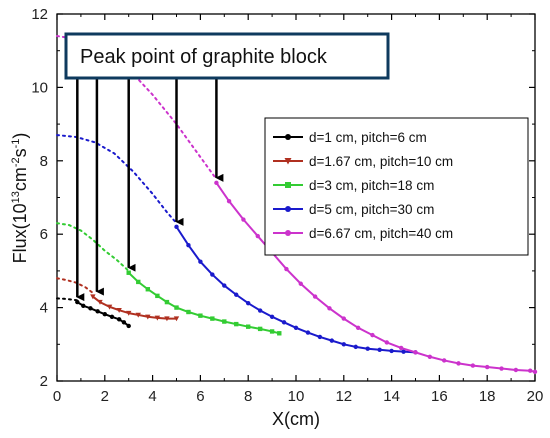 The width and height of the screenshot is (550, 438). What do you see at coordinates (391, 396) in the screenshot?
I see `x-tick-label: 14` at bounding box center [391, 396].